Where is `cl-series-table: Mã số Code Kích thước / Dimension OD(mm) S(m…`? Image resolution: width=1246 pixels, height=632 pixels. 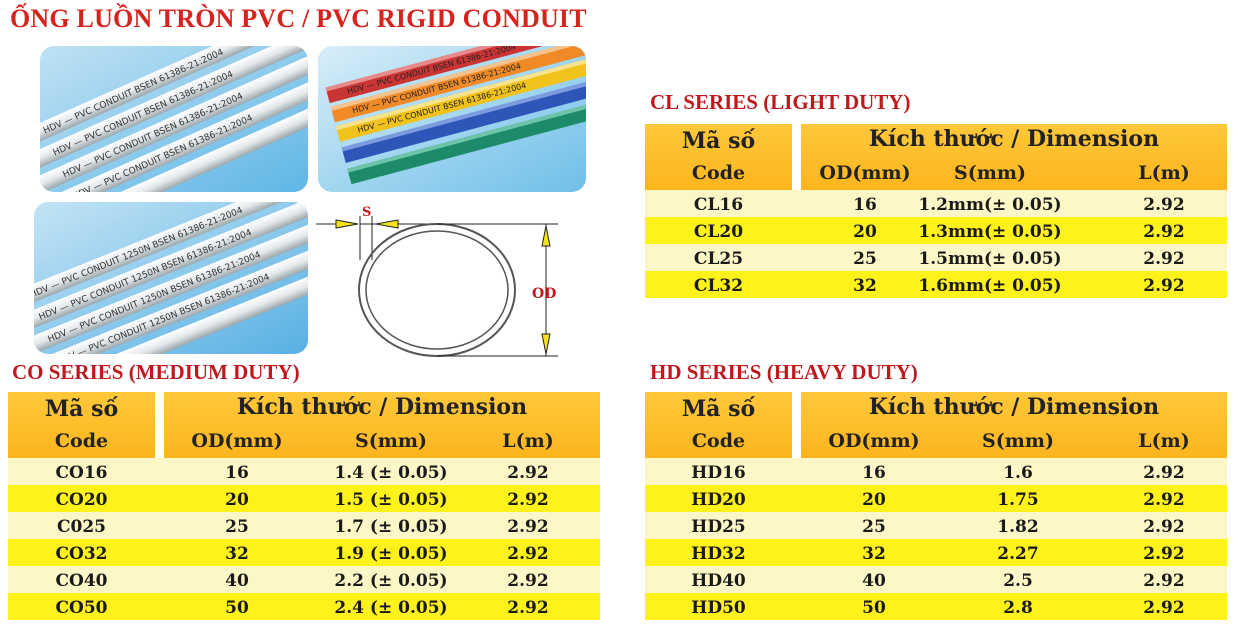 cl-series-table: Mã số Code Kích thước / Dimension OD(mm) S(m… is located at coordinates (936, 214).